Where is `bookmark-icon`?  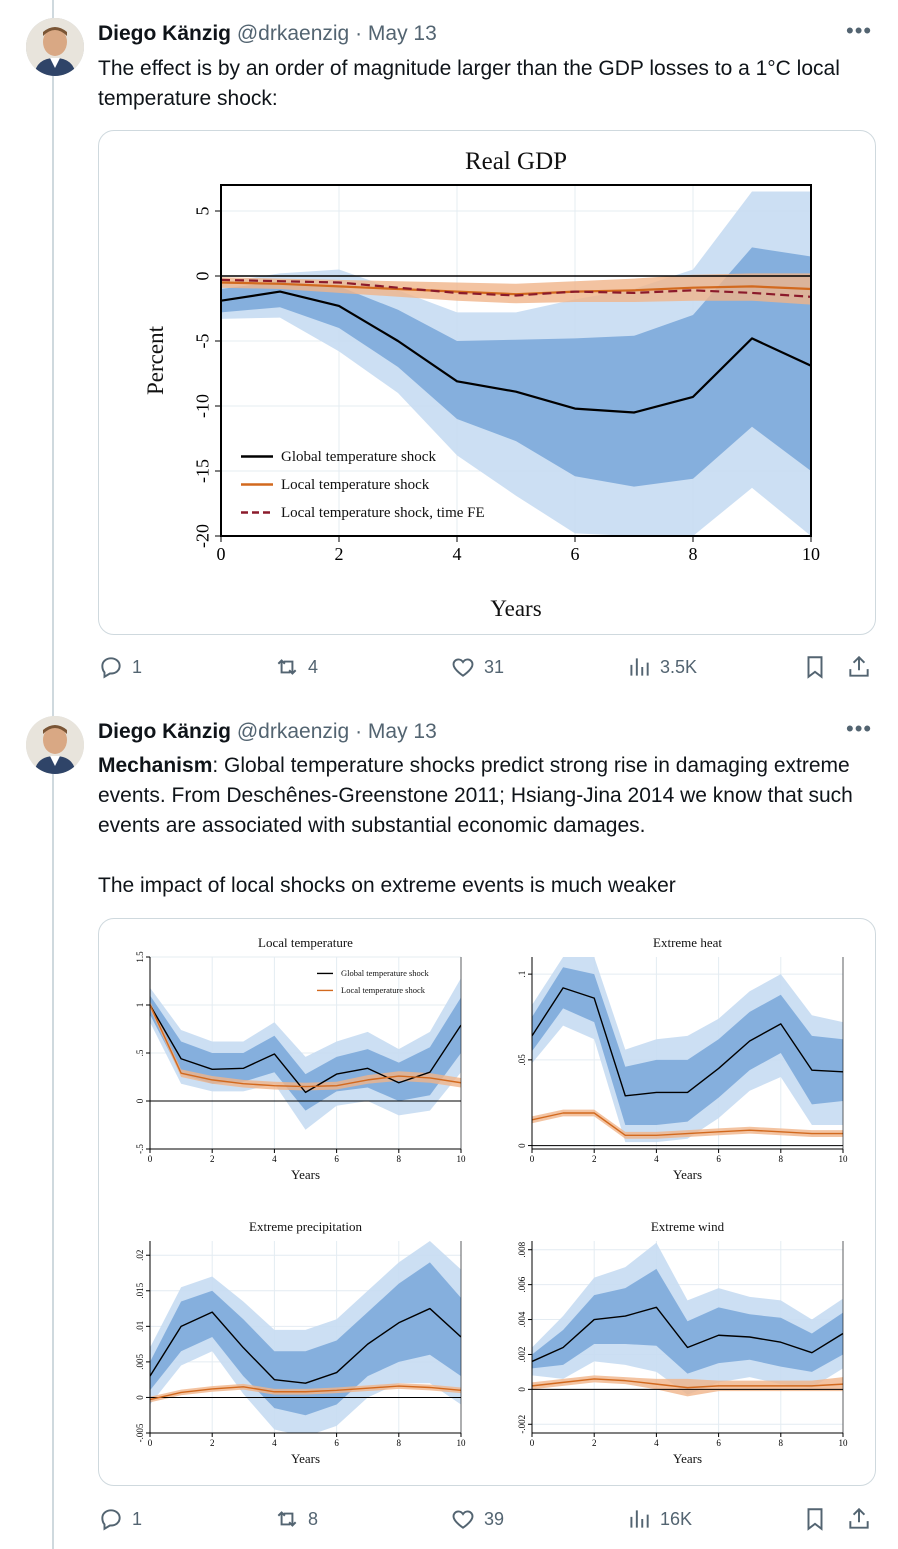
bookmark-icon is located at coordinates (815, 1519).